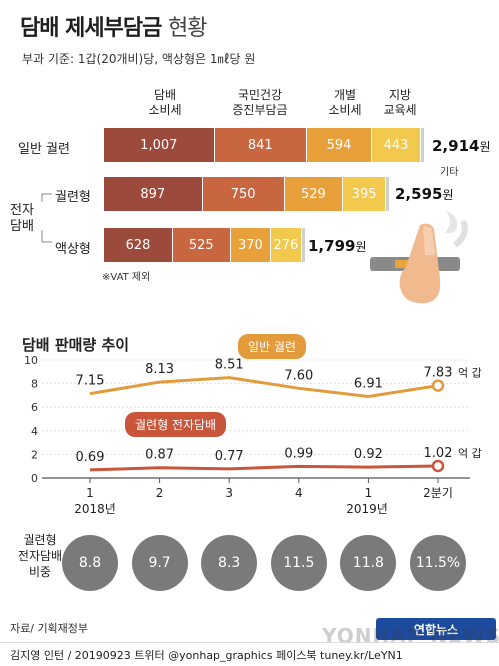 The width and height of the screenshot is (499, 666). What do you see at coordinates (400, 102) in the screenshot?
I see `col-header-education-tax: 지방 교육세` at bounding box center [400, 102].